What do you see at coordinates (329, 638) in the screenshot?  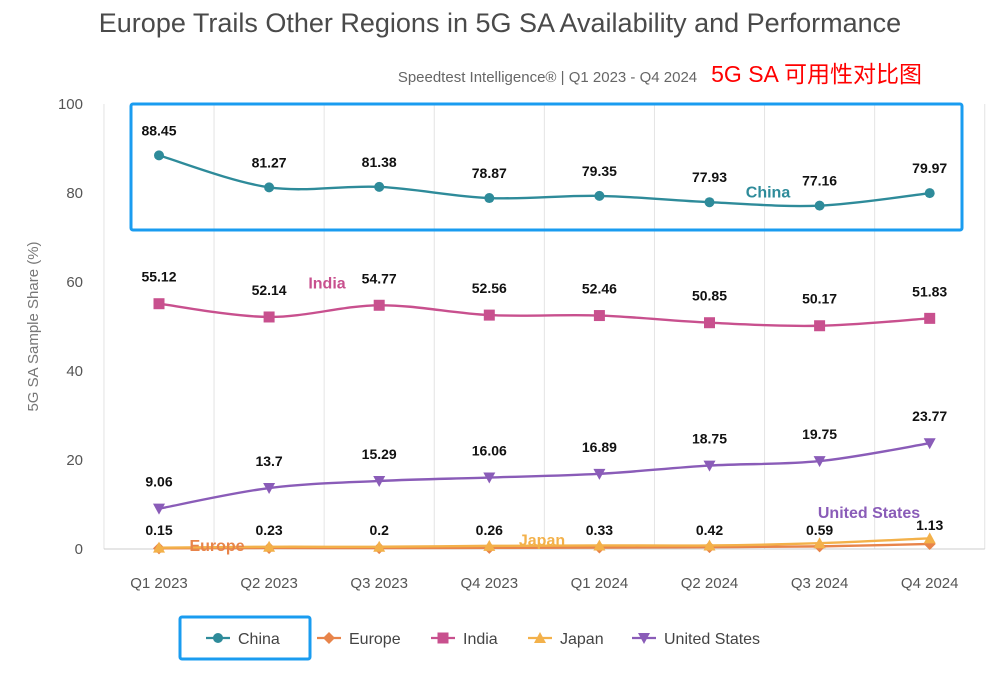 I see `legend-marker-europe` at bounding box center [329, 638].